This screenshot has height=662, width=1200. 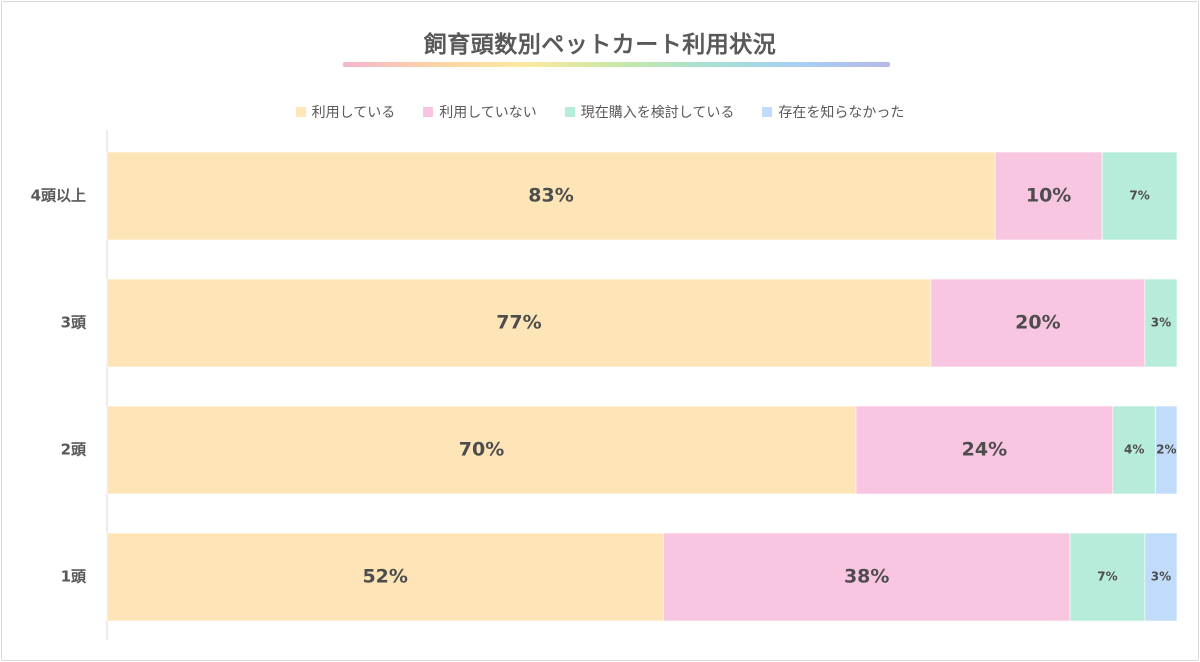 What do you see at coordinates (1048, 196) in the screenshot?
I see `data-label: 10%` at bounding box center [1048, 196].